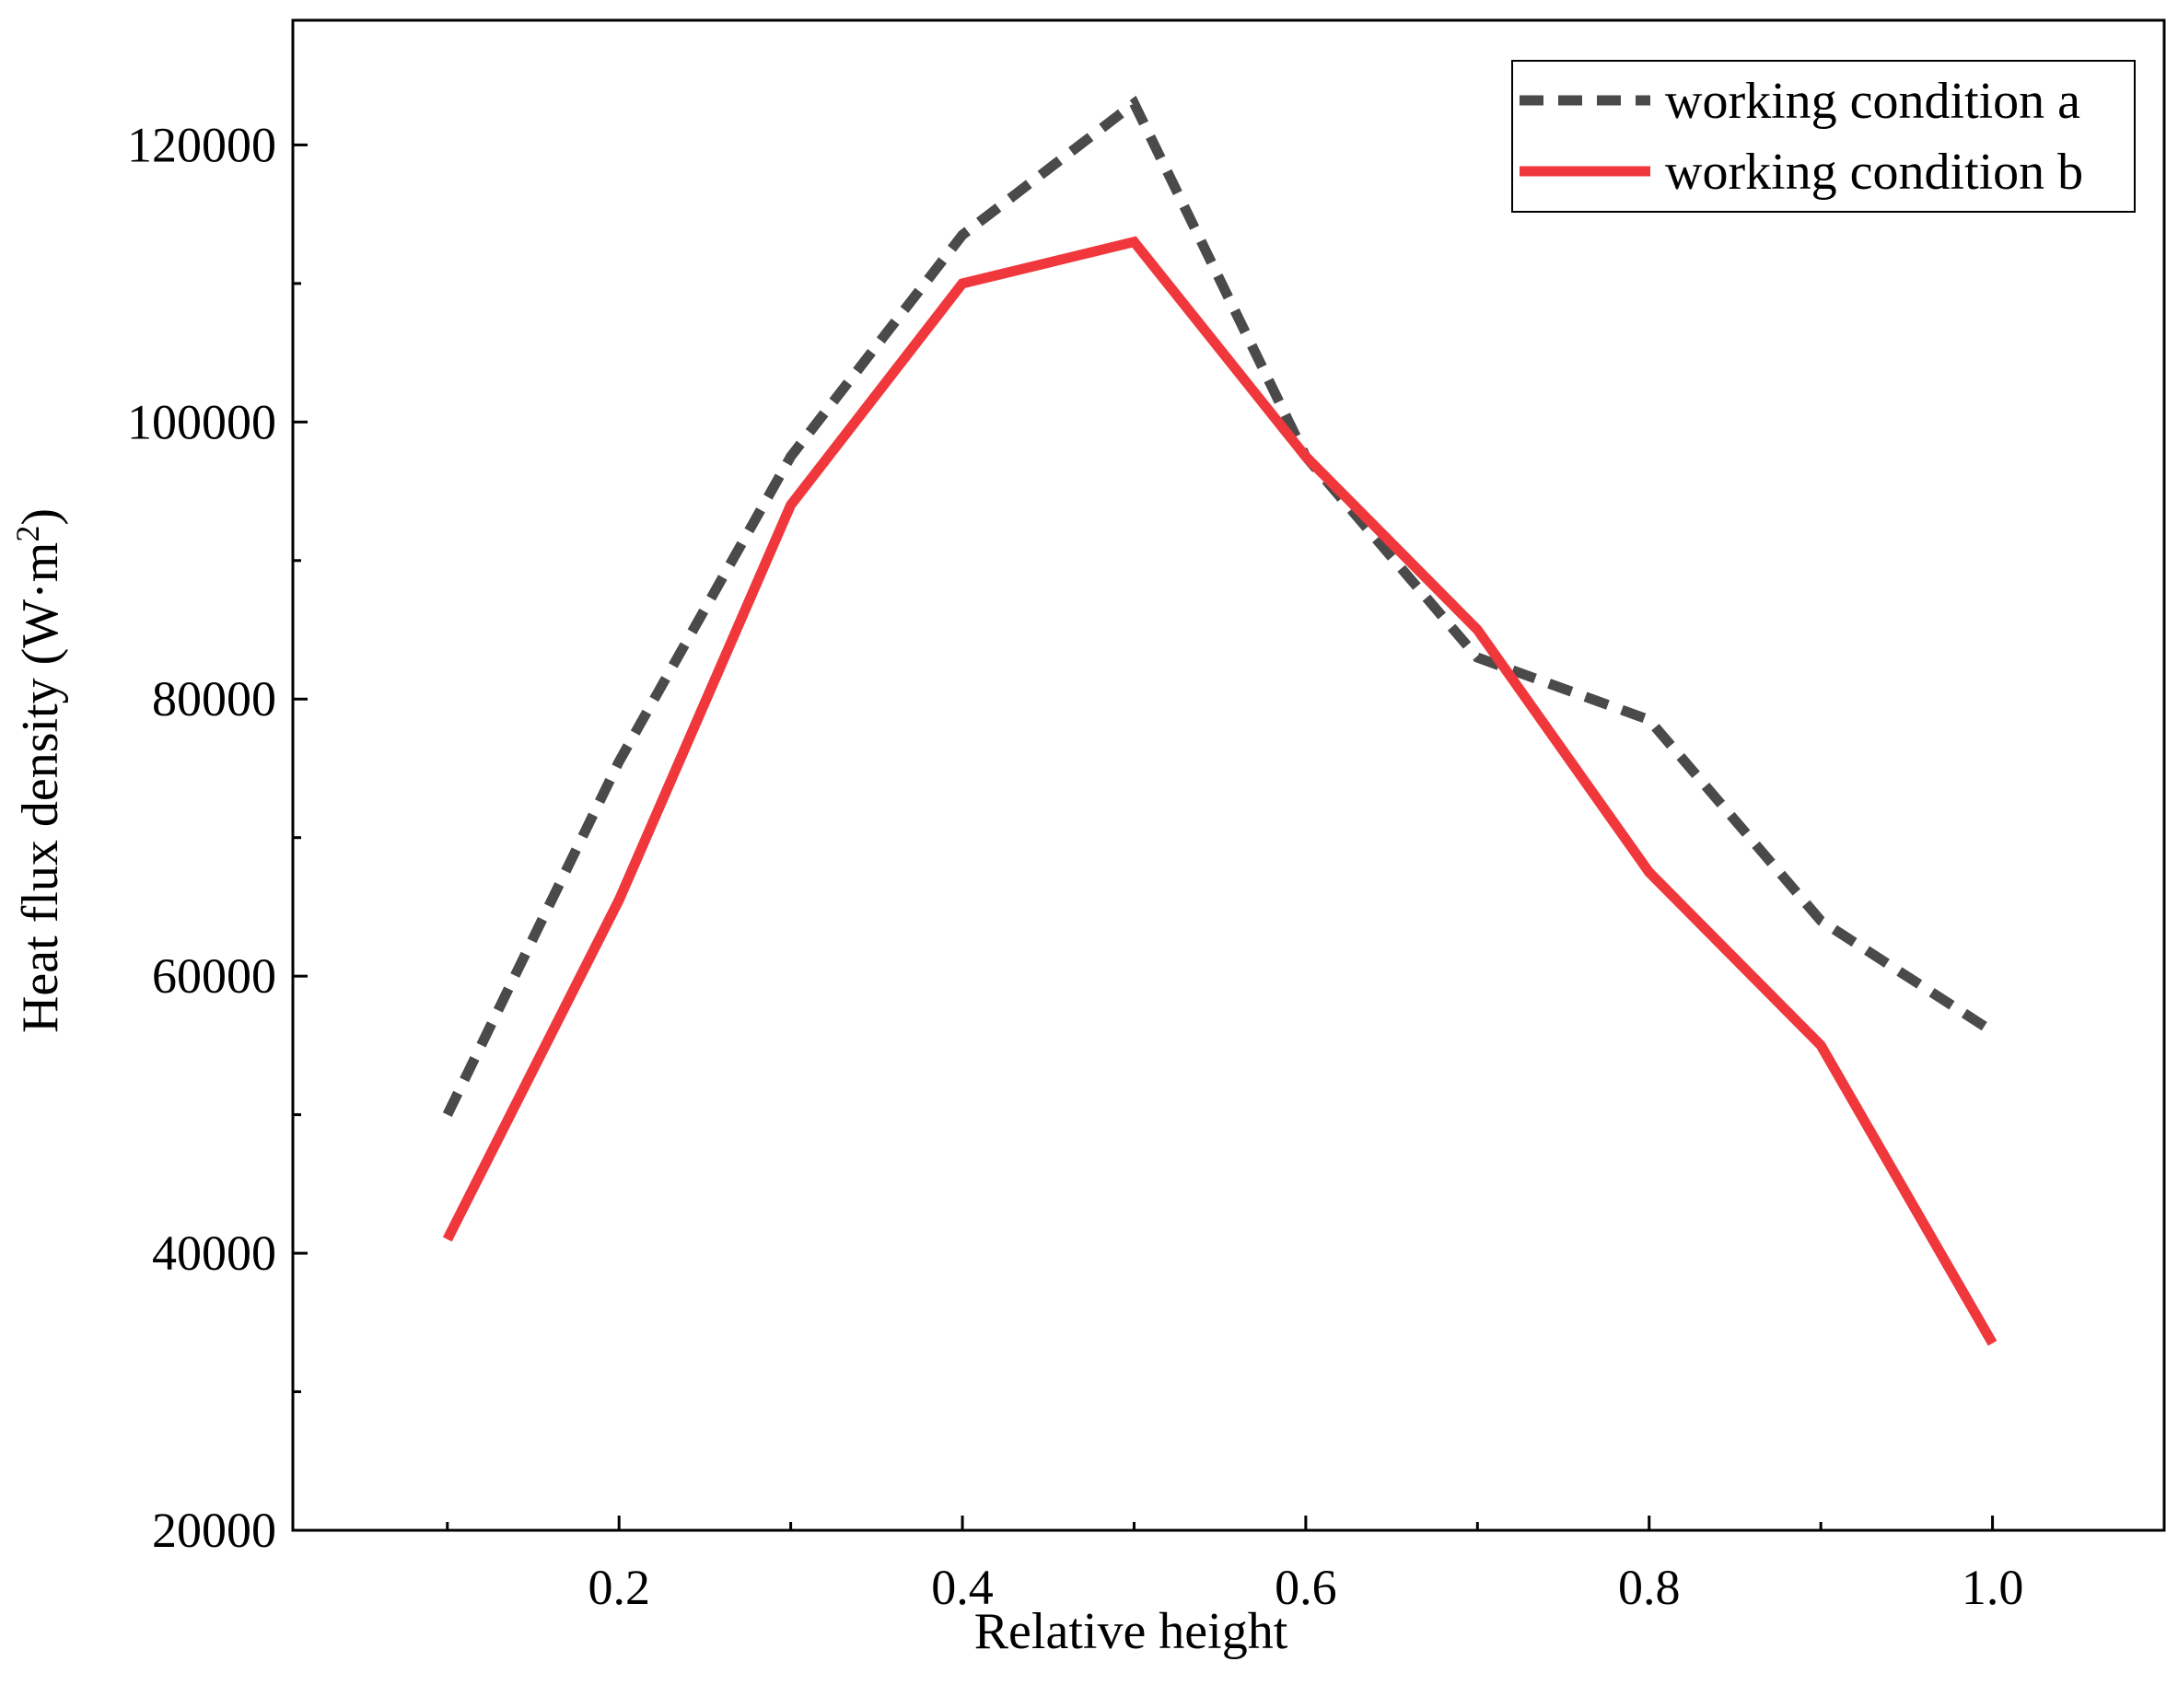  Describe the element at coordinates (218, 838) in the screenshot. I see `y-axis-ticks: 20000 40000 60000 80000 100000 120000` at that location.